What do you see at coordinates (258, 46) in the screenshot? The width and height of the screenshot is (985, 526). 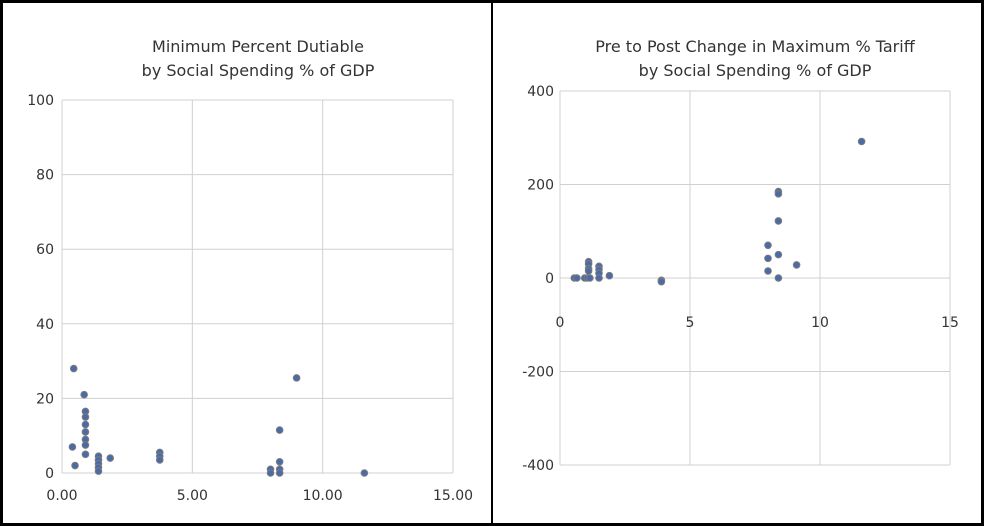 I see `chart-1-title-line-1: Minimum Percent Dutiable` at bounding box center [258, 46].